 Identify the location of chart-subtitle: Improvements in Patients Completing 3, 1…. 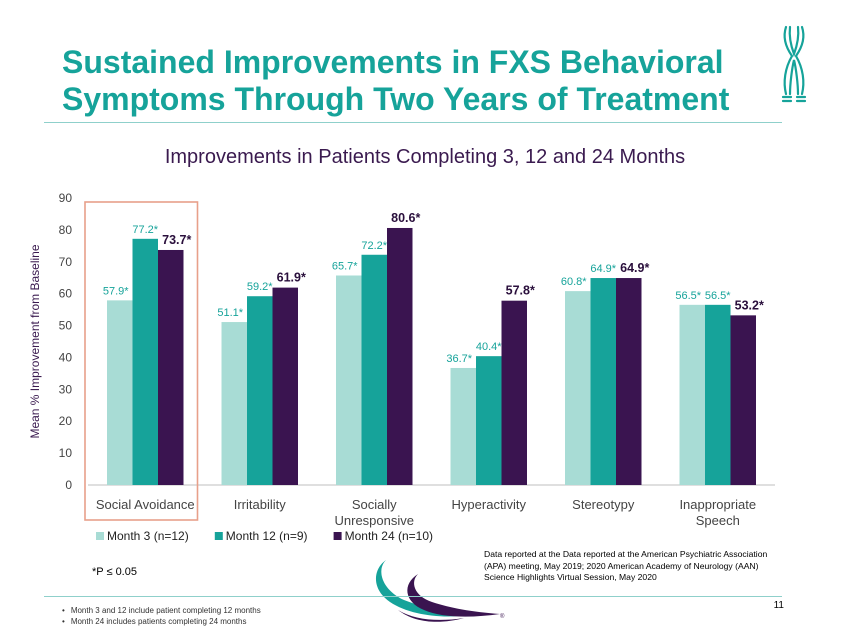
(425, 157).